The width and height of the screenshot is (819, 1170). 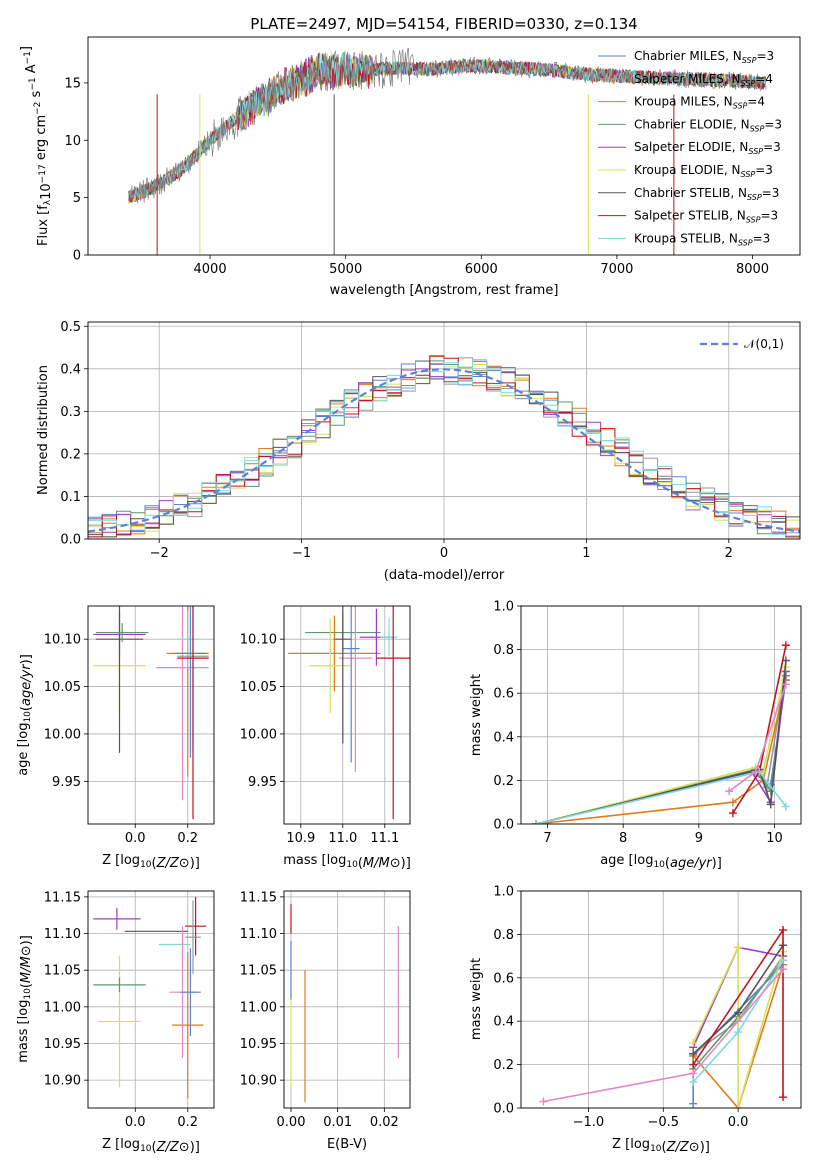 I want to click on legend-label: Kroupa MILES, NSSP=4, so click(x=699, y=103).